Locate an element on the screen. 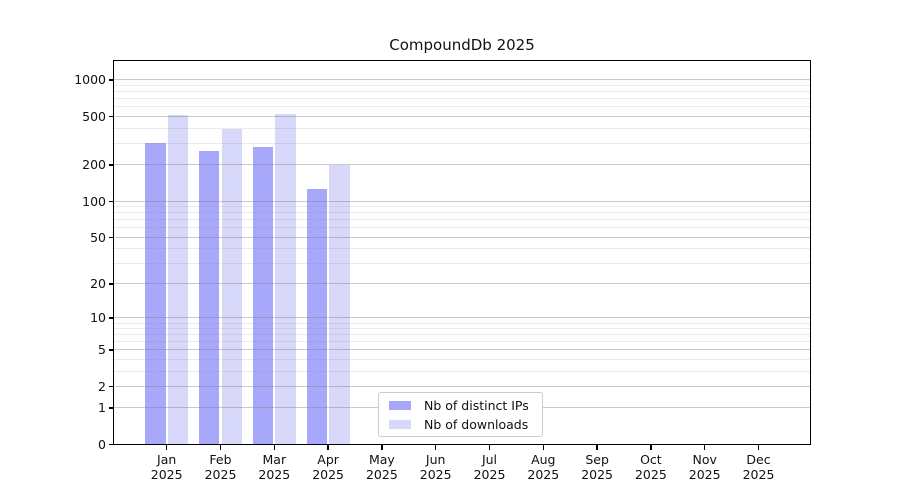 The image size is (900, 500). x-tick-label: Mar 2025 is located at coordinates (274, 467).